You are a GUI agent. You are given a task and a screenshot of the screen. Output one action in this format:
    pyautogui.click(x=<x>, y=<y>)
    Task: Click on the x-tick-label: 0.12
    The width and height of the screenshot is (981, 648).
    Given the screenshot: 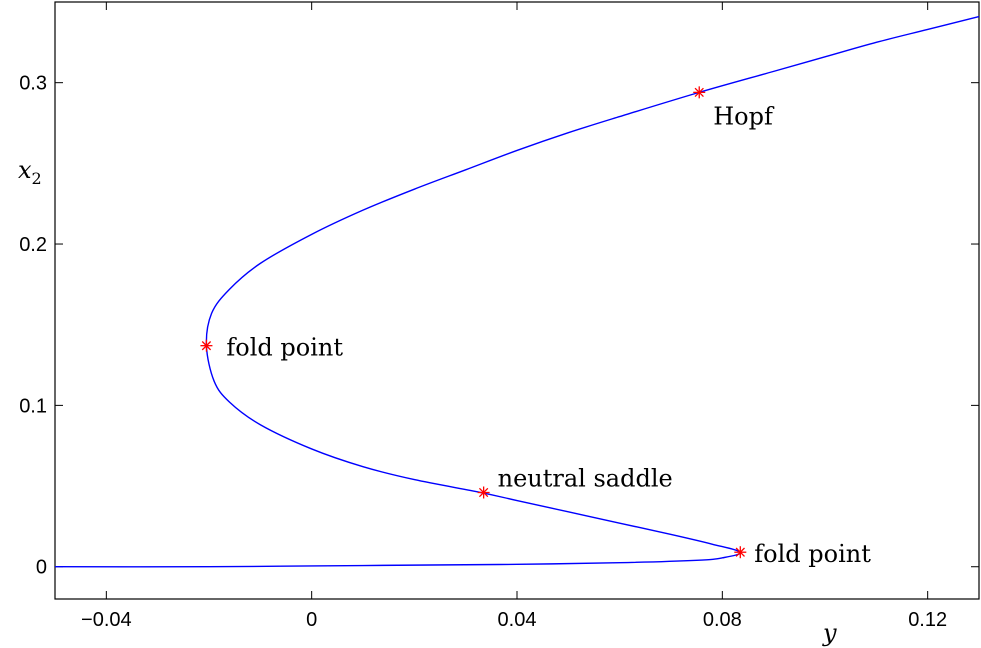 What is the action you would take?
    pyautogui.click(x=927, y=620)
    